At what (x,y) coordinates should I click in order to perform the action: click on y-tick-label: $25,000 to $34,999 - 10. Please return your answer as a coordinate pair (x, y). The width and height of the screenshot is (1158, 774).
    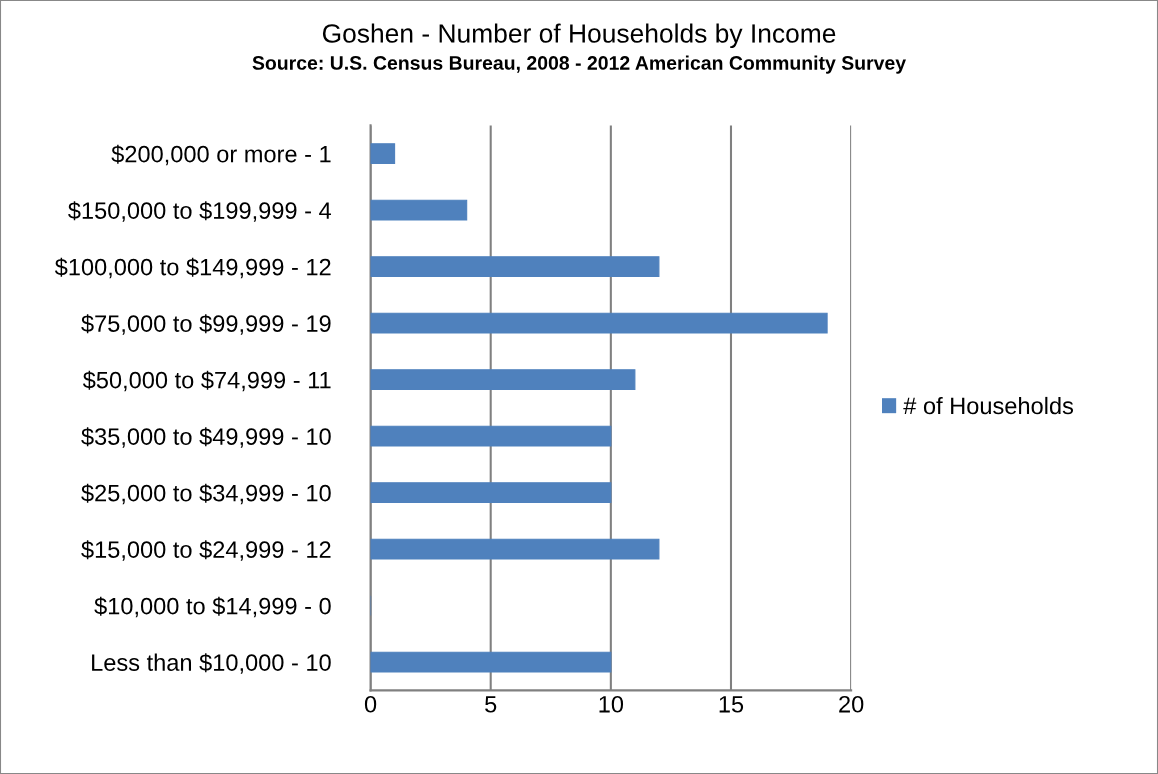
    Looking at the image, I should click on (206, 494).